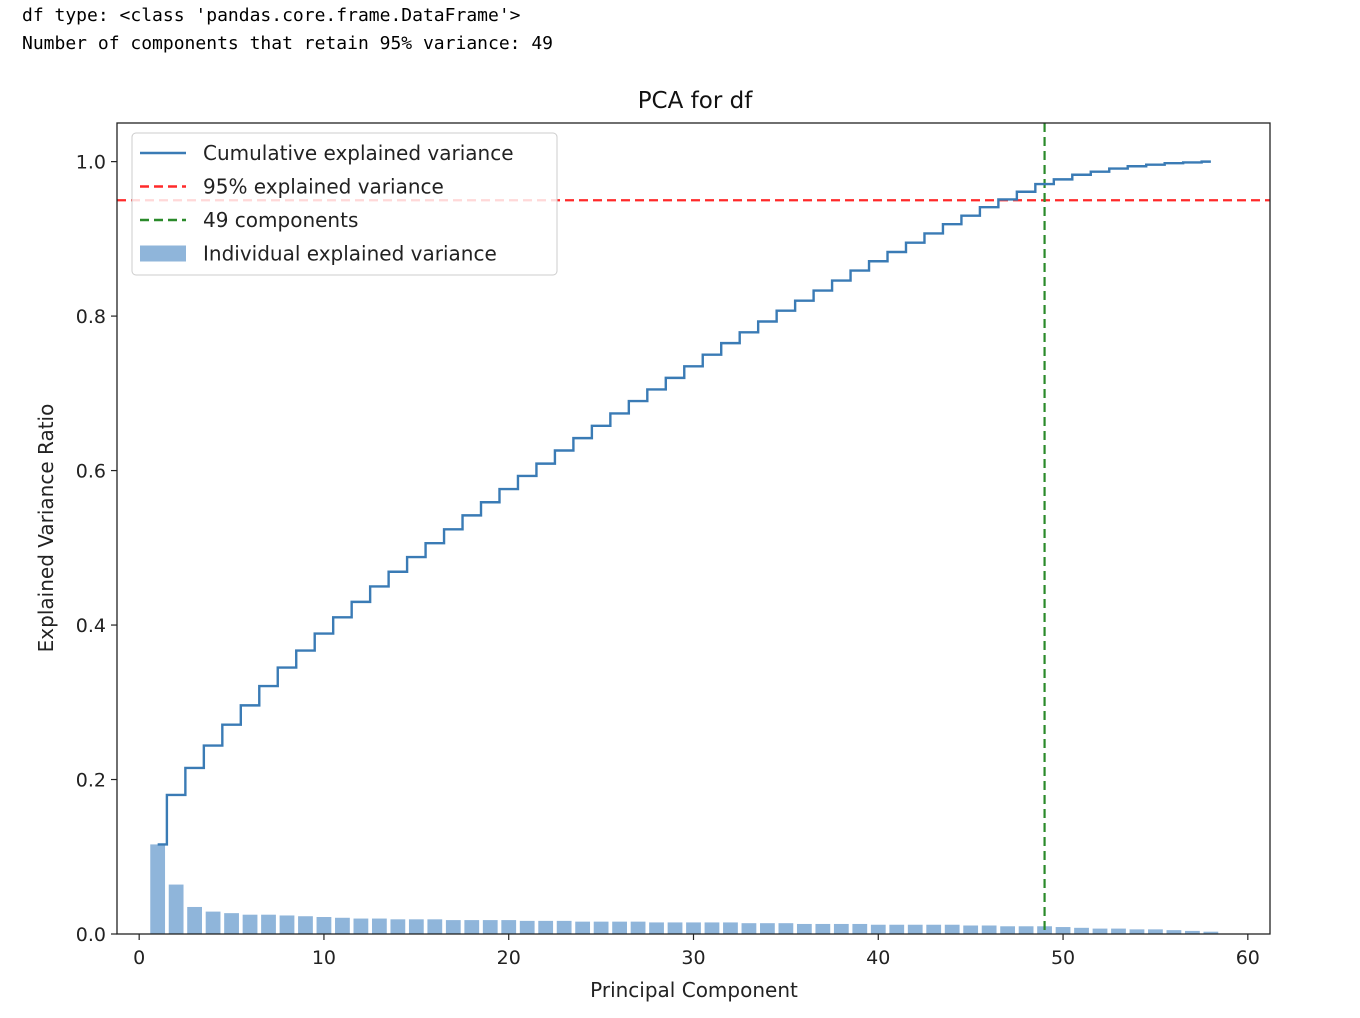  I want to click on y-tick-label-2: 0.4, so click(91, 626).